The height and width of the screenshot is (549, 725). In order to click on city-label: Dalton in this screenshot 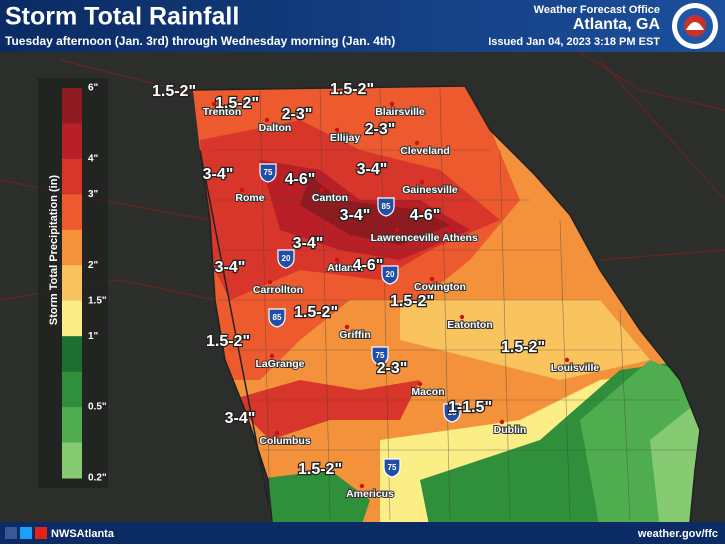, I will do `click(275, 128)`.